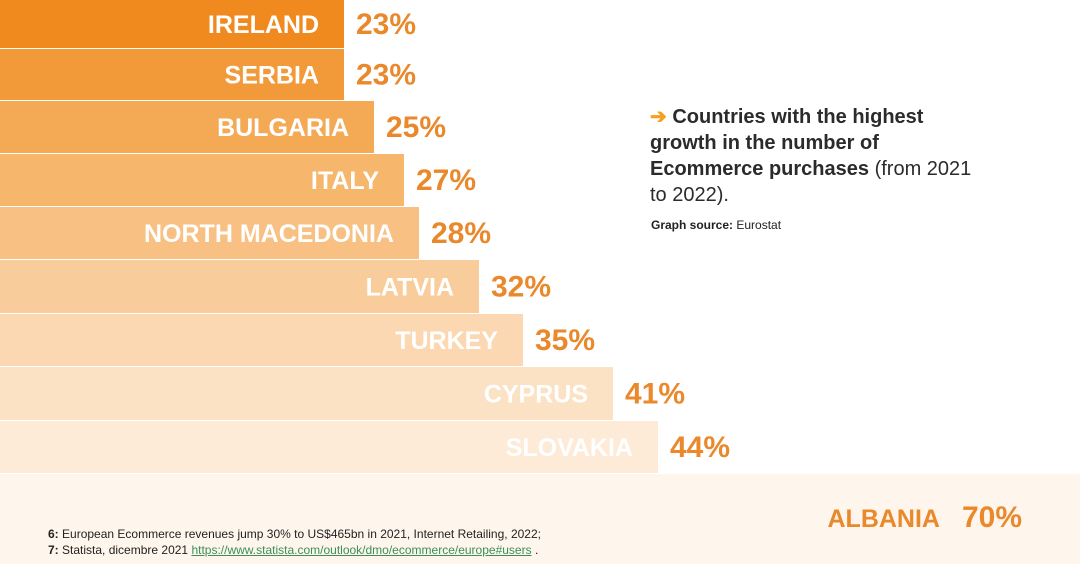  I want to click on bar-cyprus, so click(306, 393).